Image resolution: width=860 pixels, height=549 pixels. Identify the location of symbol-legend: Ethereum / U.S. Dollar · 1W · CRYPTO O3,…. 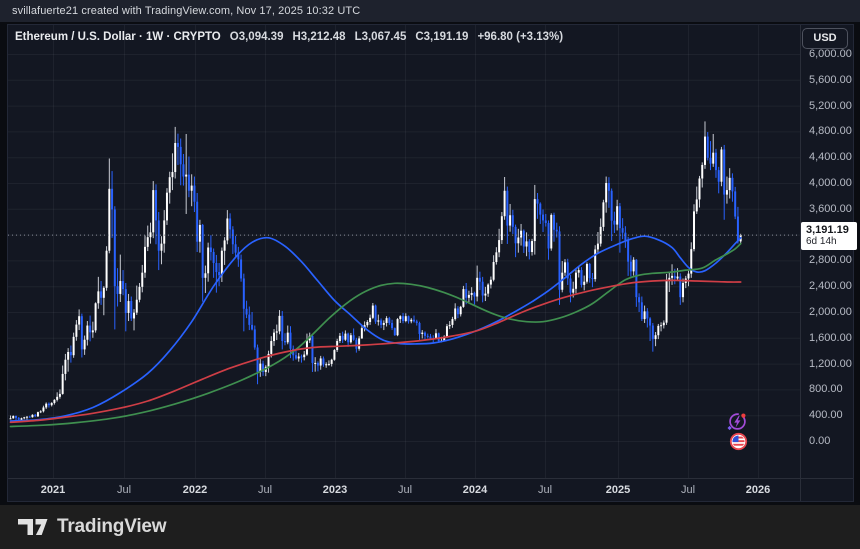
(289, 37).